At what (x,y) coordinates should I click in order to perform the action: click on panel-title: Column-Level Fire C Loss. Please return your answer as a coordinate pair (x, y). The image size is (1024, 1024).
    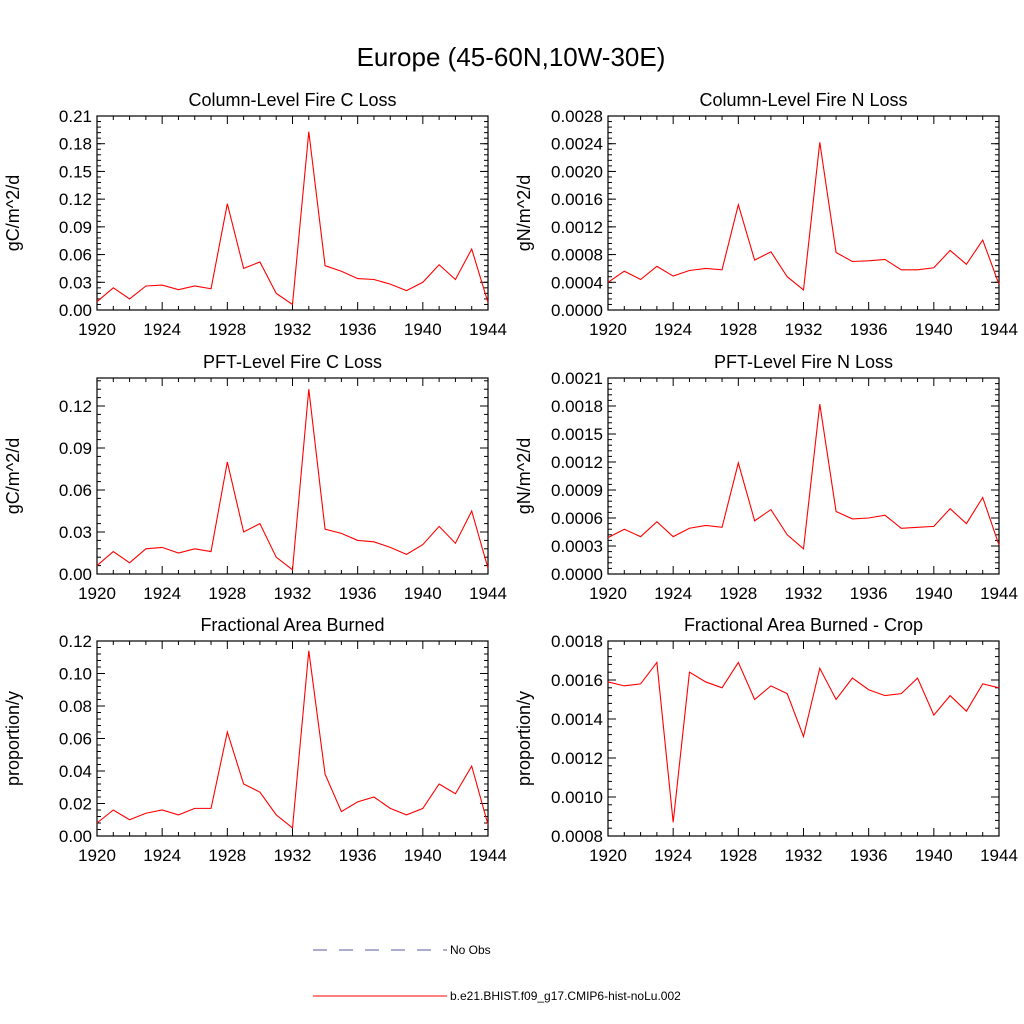
    Looking at the image, I should click on (292, 100).